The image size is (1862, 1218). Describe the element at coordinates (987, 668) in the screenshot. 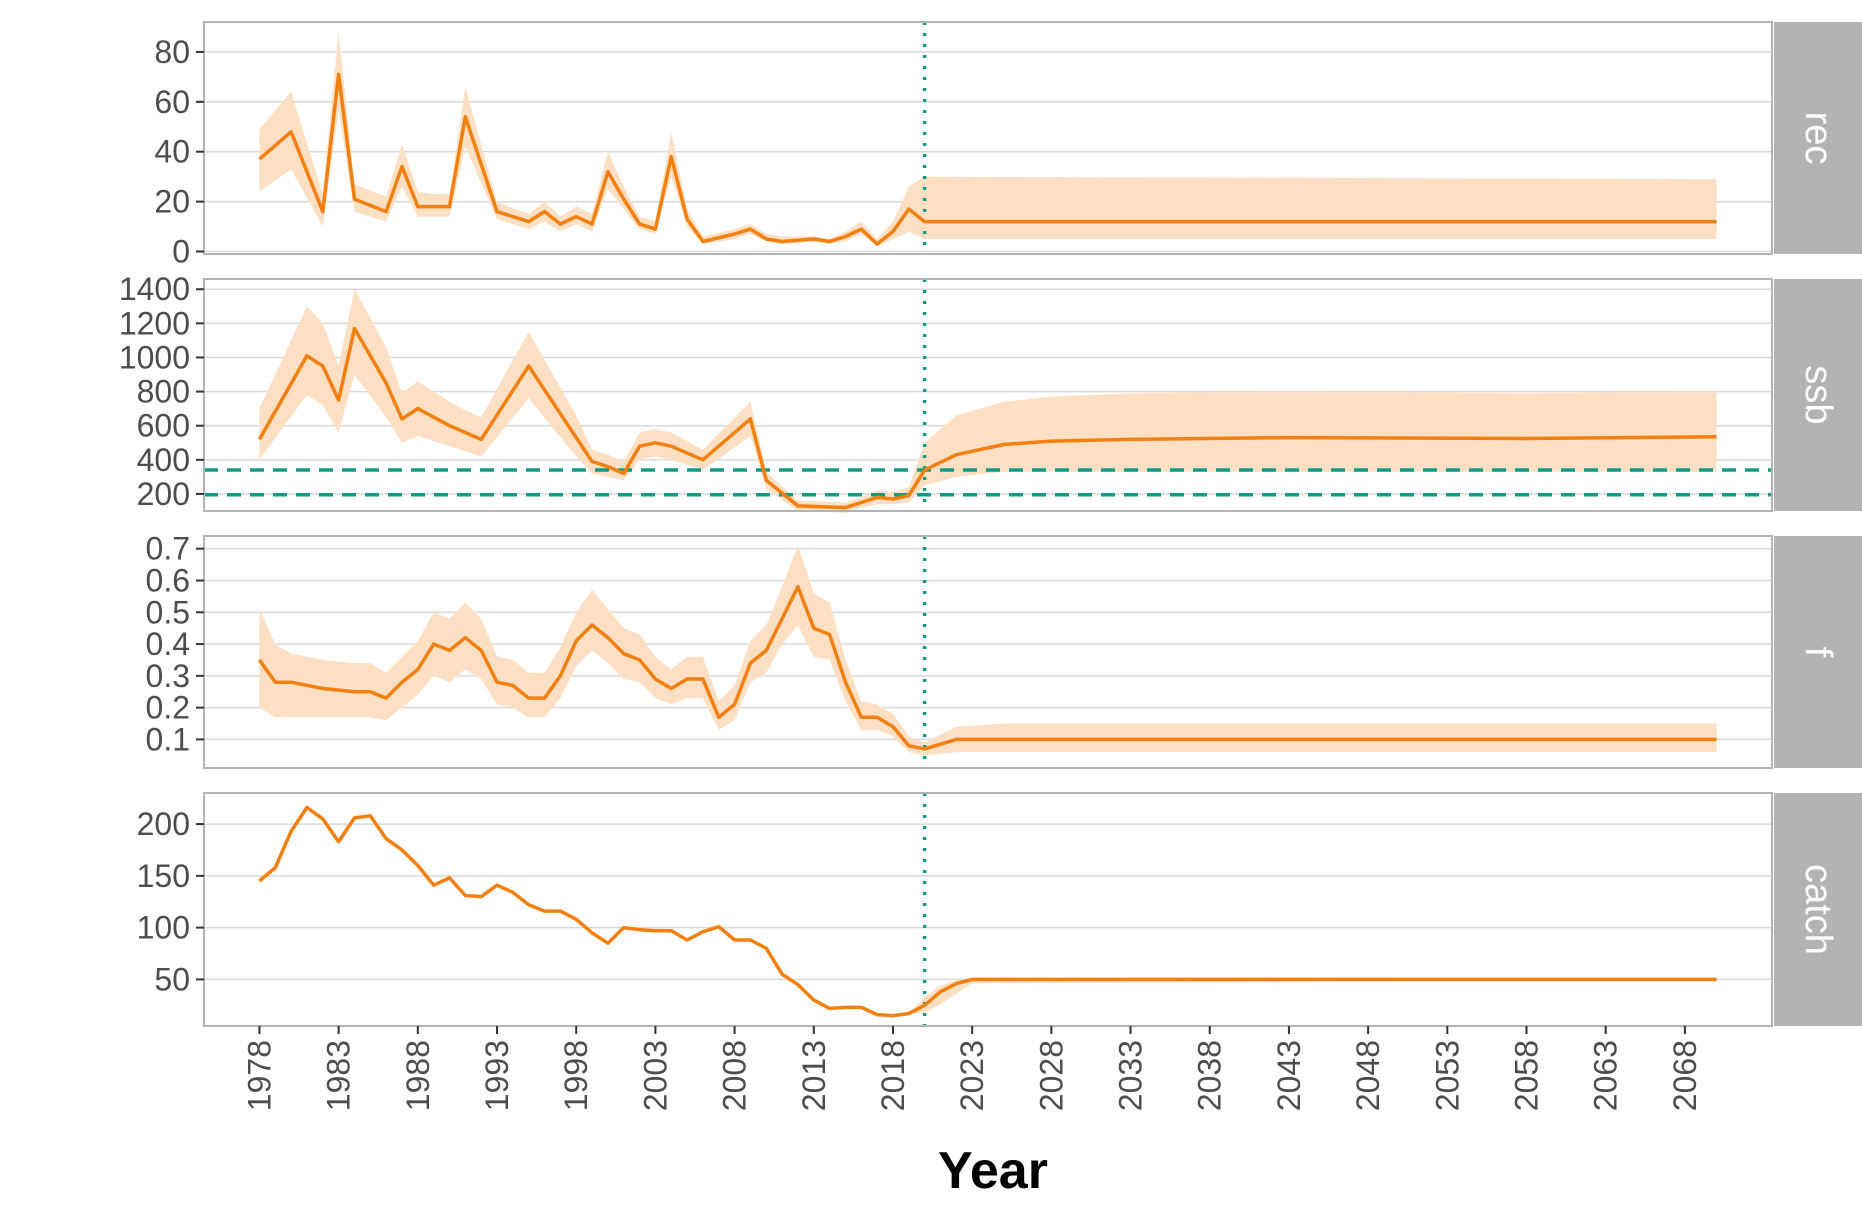

I see `median-line-f` at that location.